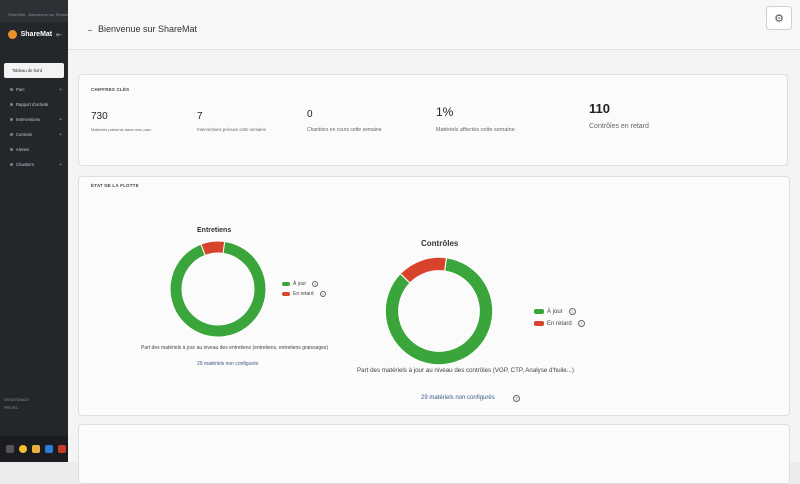  Describe the element at coordinates (24, 134) in the screenshot. I see `sidebar-item-label: Contrats` at that location.